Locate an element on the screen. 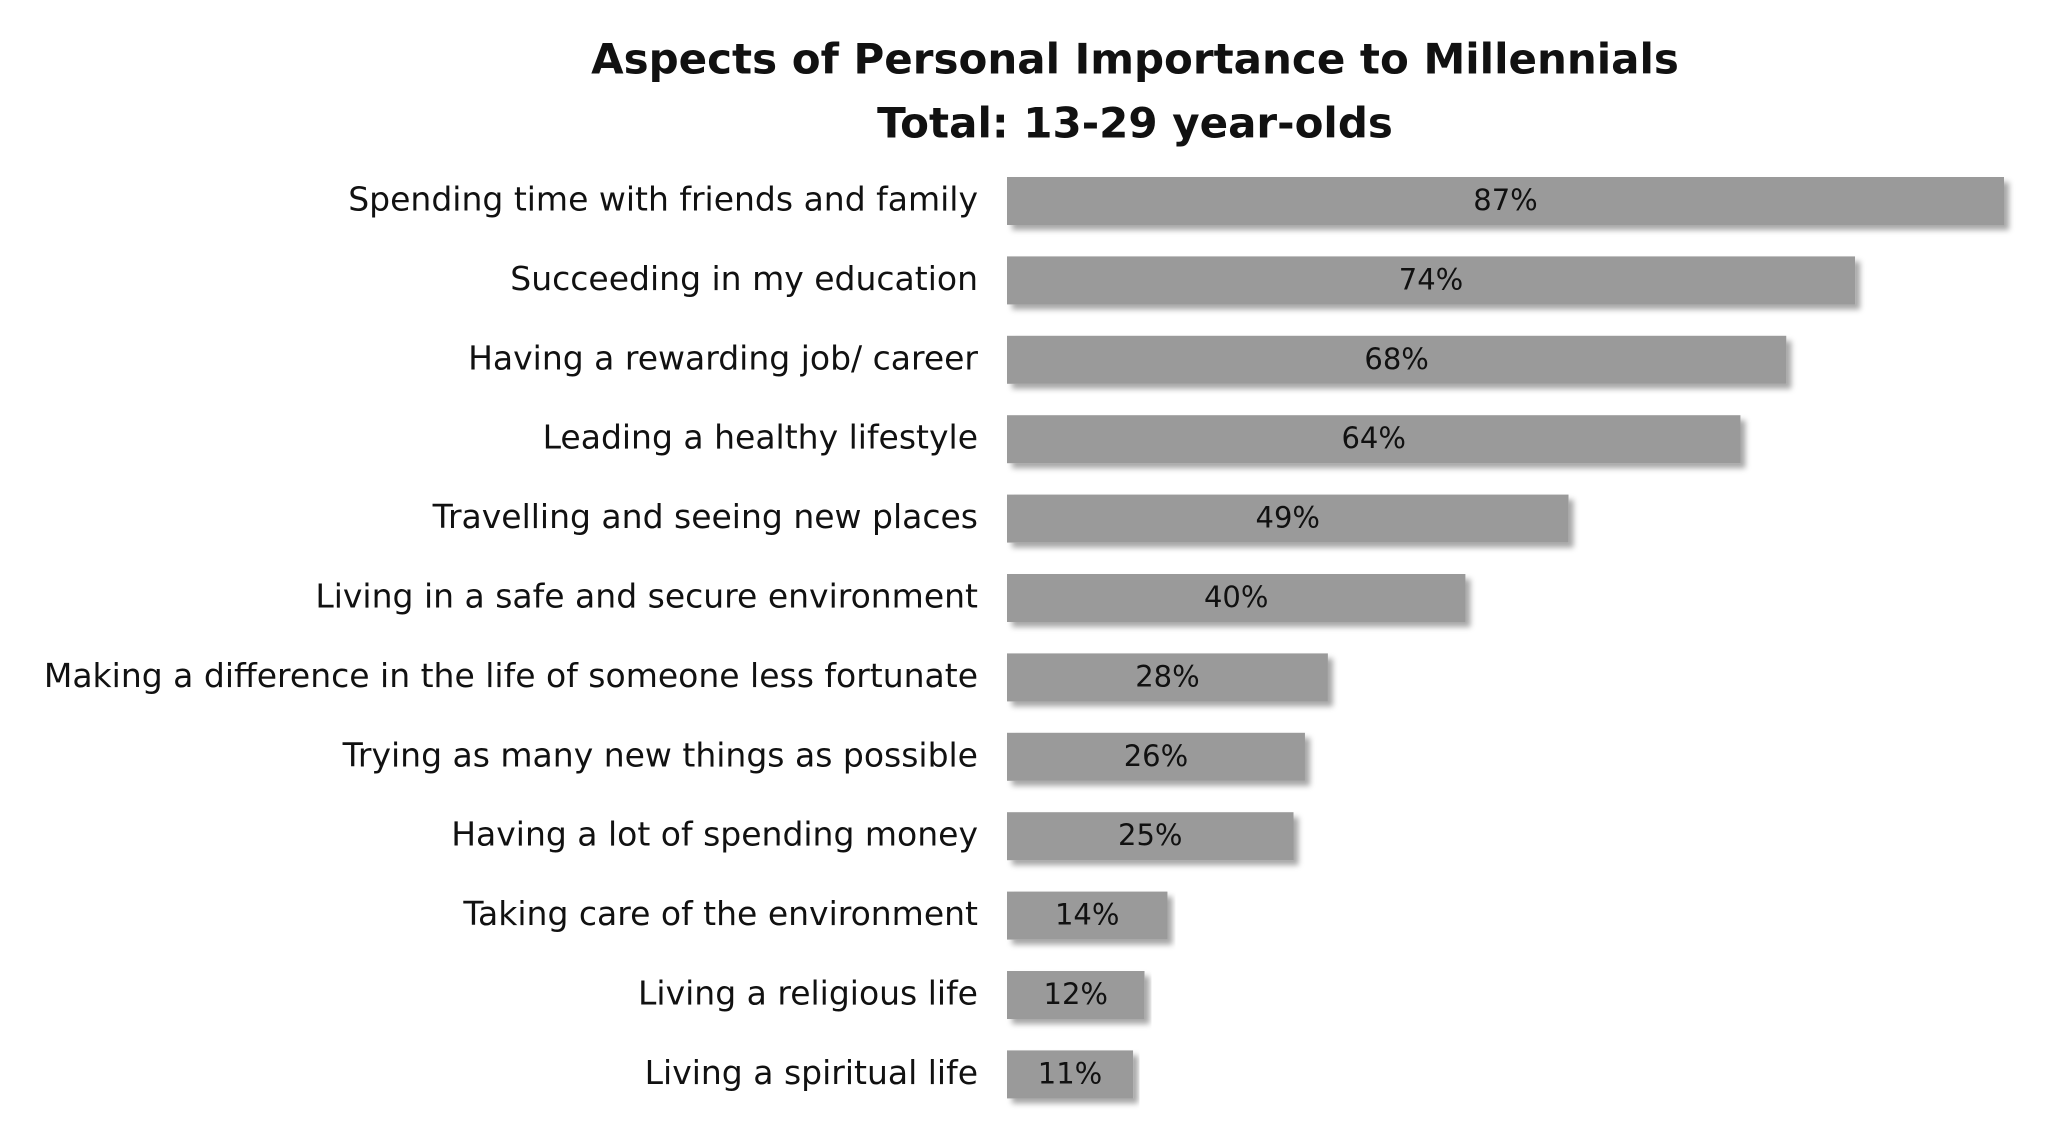 The width and height of the screenshot is (2048, 1122). value-label: 87% is located at coordinates (1505, 200).